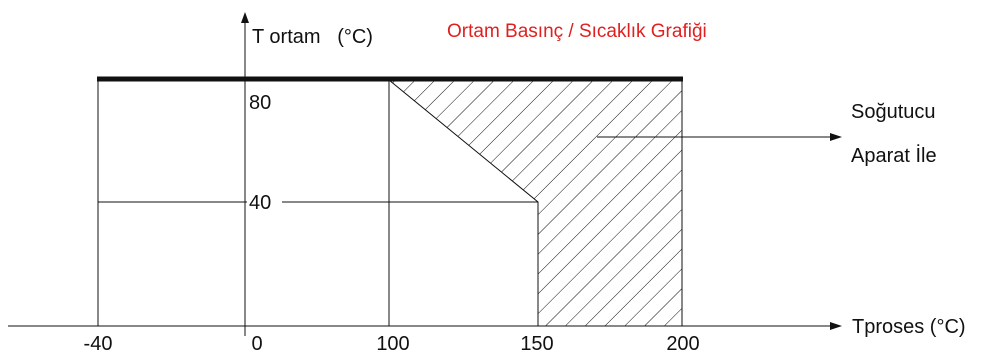 Image resolution: width=988 pixels, height=354 pixels. Describe the element at coordinates (536, 343) in the screenshot. I see `x-tick-label: 150` at that location.